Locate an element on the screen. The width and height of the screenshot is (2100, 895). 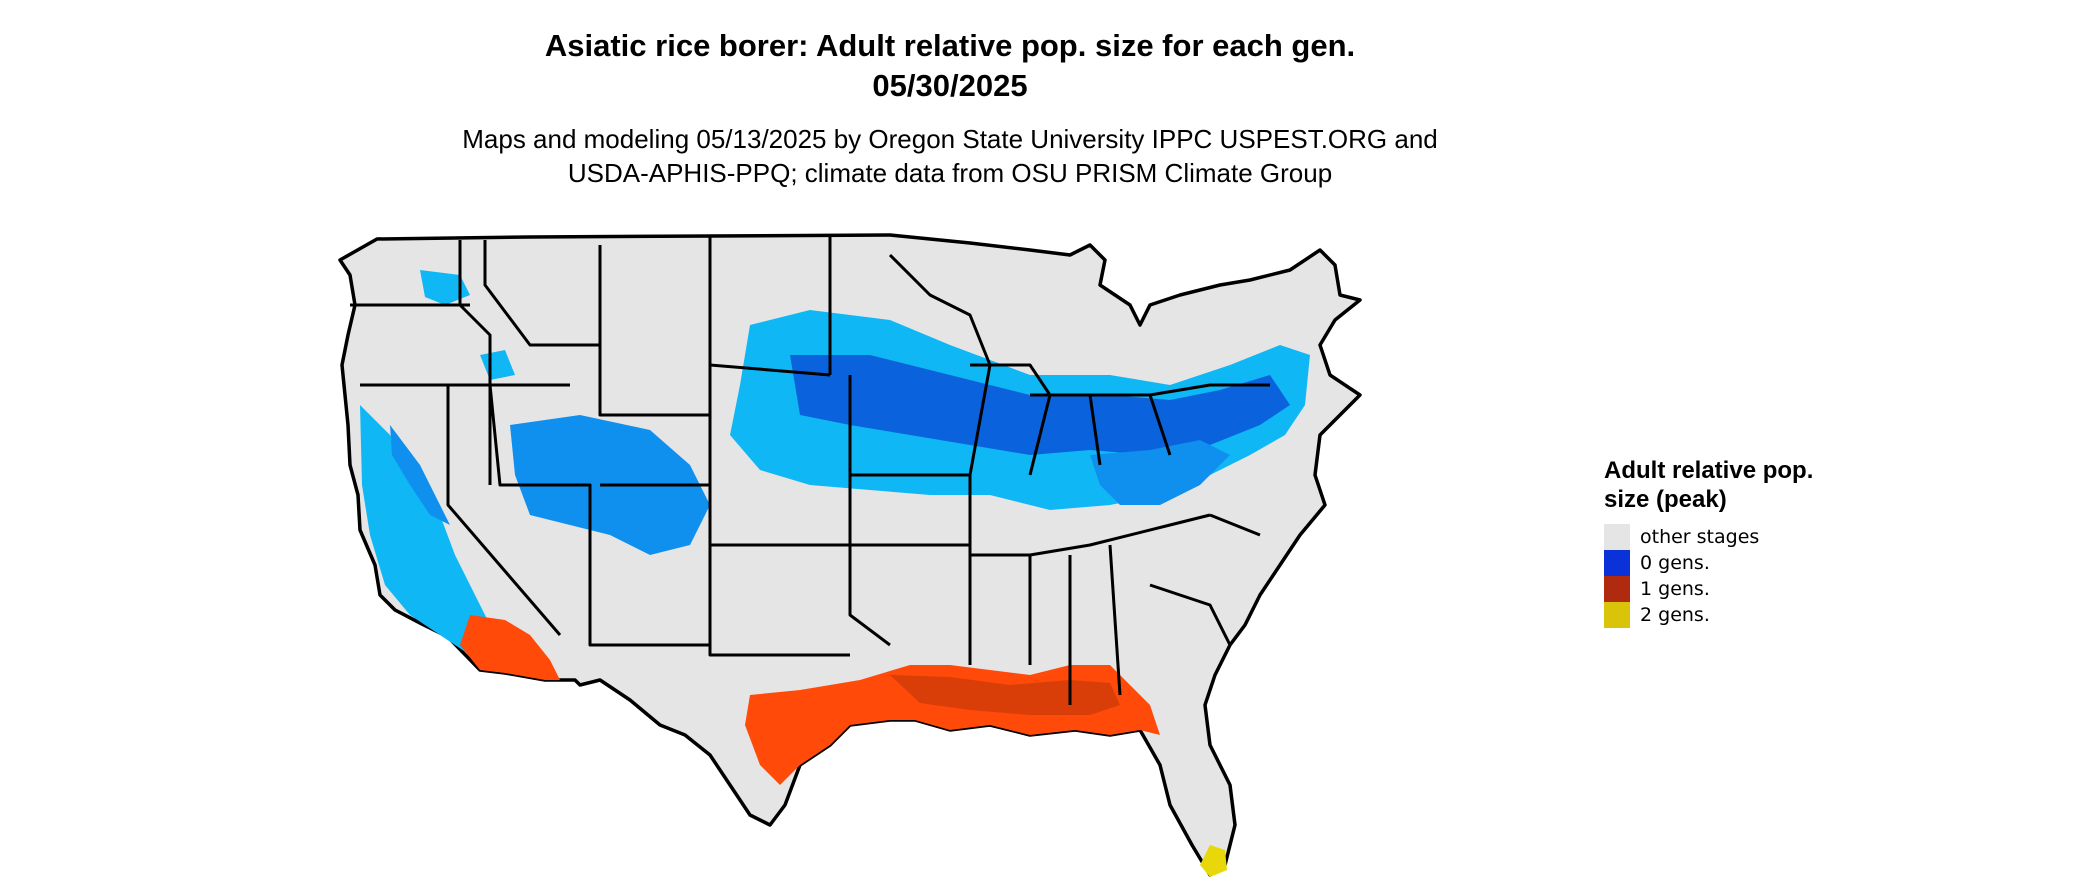
legend-item-other-stages: other stages is located at coordinates (1734, 537).